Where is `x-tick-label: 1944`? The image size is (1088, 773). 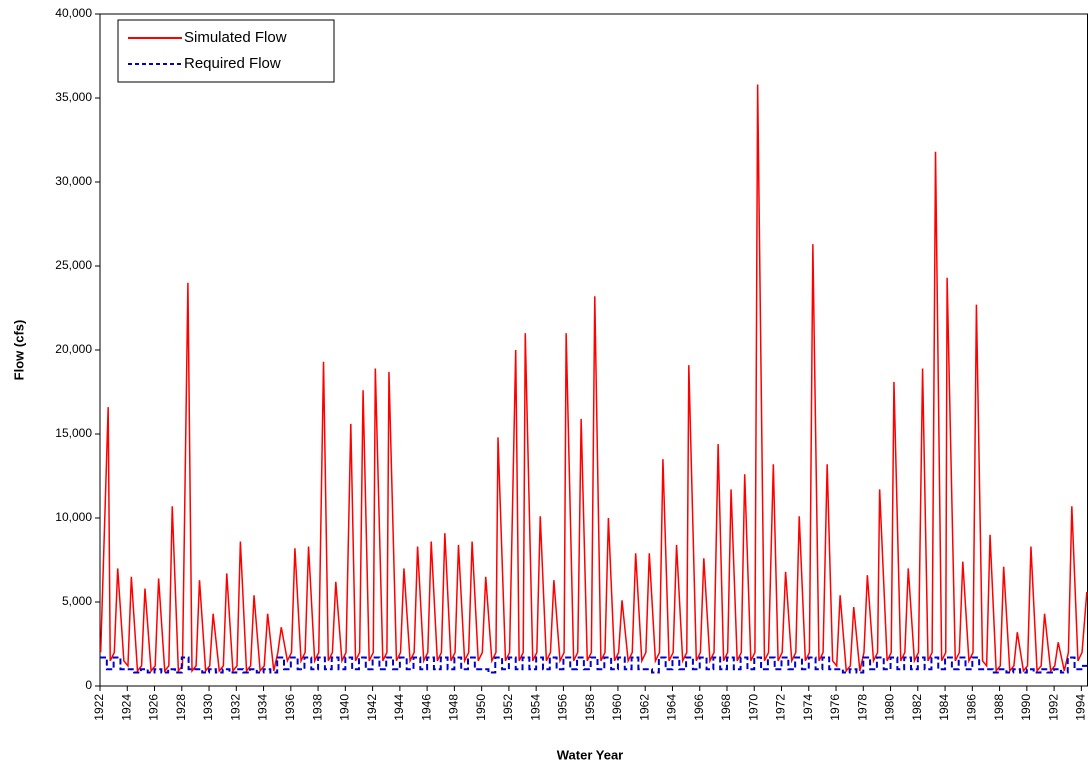
x-tick-label: 1944 is located at coordinates (399, 707).